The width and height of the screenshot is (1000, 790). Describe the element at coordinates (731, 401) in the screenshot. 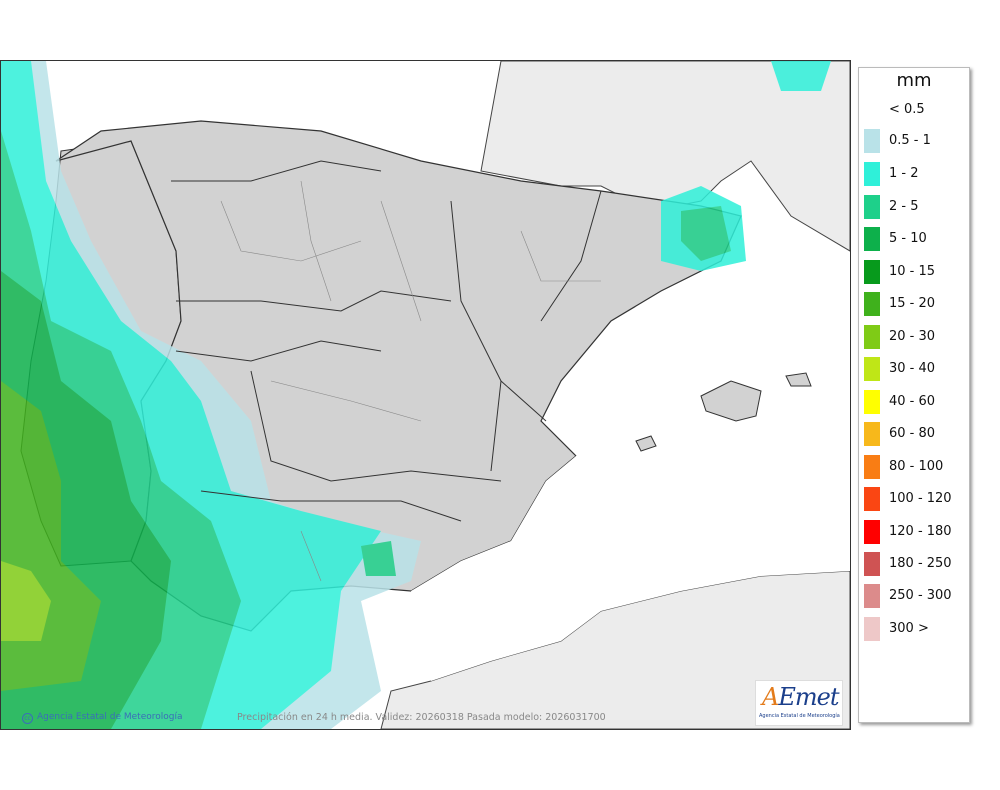

I see `mallorca-island-top` at that location.